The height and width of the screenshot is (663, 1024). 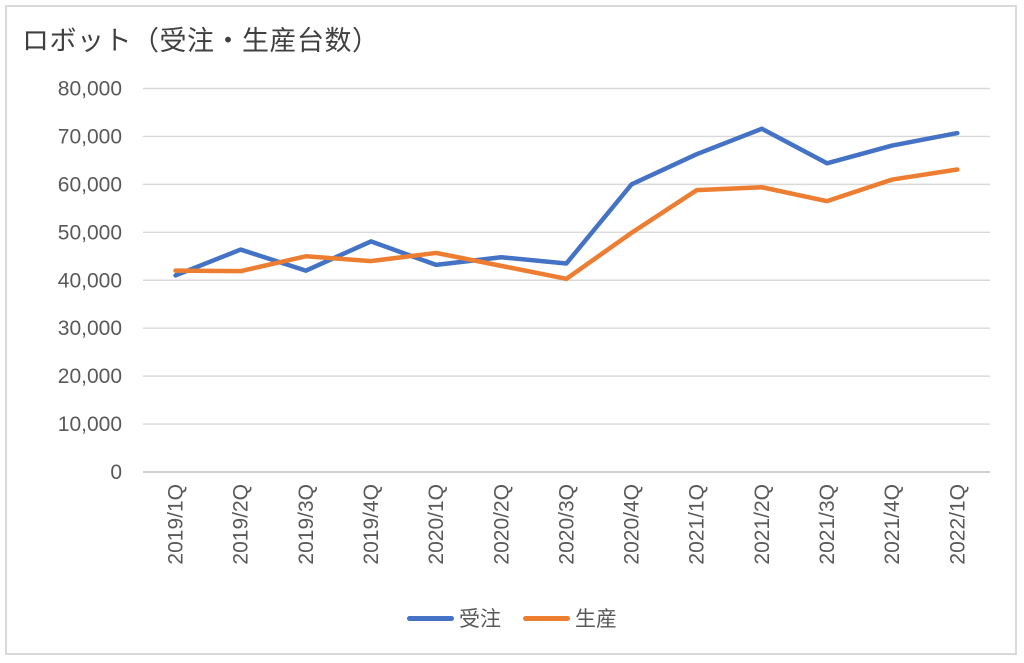 I want to click on x-axis-label: 2021/2Q, so click(x=762, y=524).